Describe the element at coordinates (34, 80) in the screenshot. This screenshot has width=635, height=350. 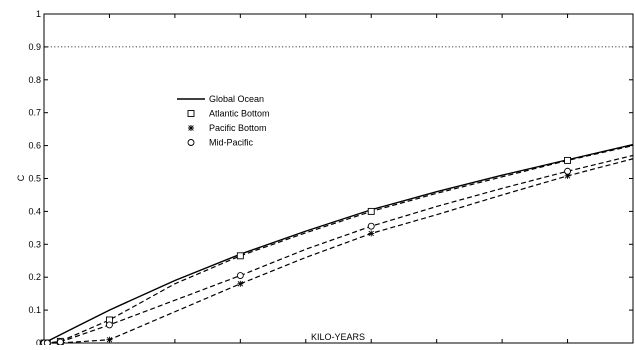
I see `y-tick-label: 0.8` at that location.